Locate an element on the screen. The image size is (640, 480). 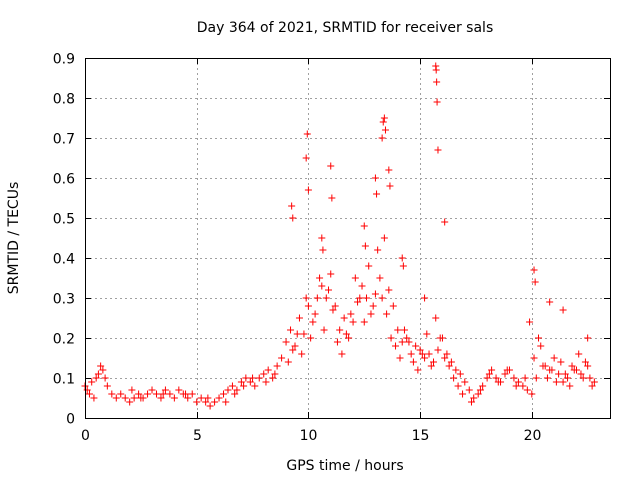
x-tick-label: 10 is located at coordinates (309, 436).